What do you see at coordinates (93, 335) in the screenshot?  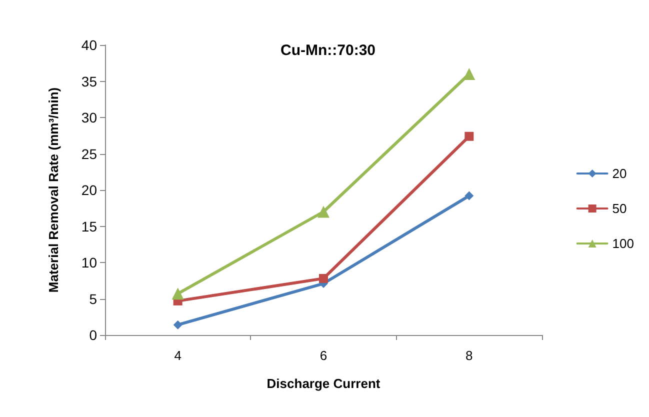 I see `y-tick-label: 0` at bounding box center [93, 335].